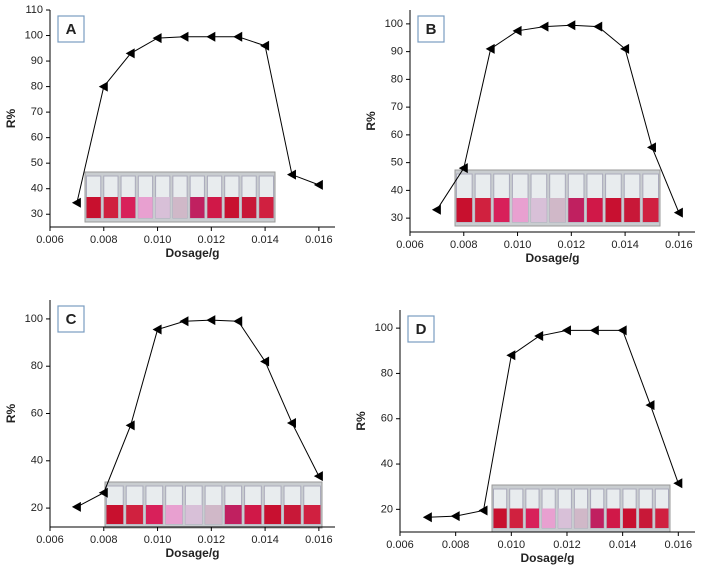 The image size is (709, 577). What do you see at coordinates (397, 218) in the screenshot?
I see `y-tick-label: 30` at bounding box center [397, 218].